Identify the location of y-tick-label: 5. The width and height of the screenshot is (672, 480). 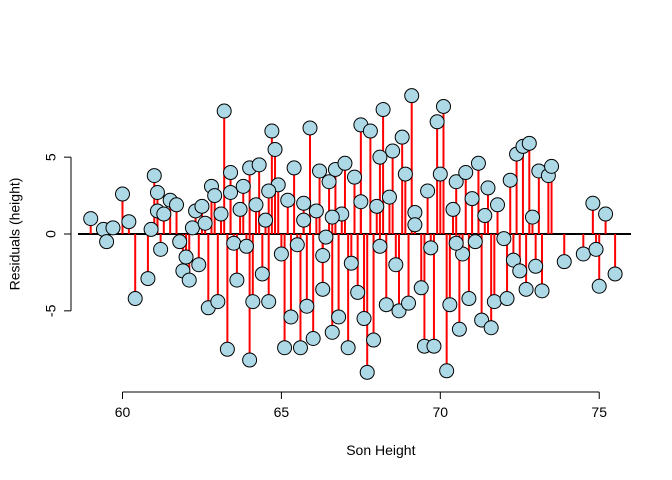
(51, 157).